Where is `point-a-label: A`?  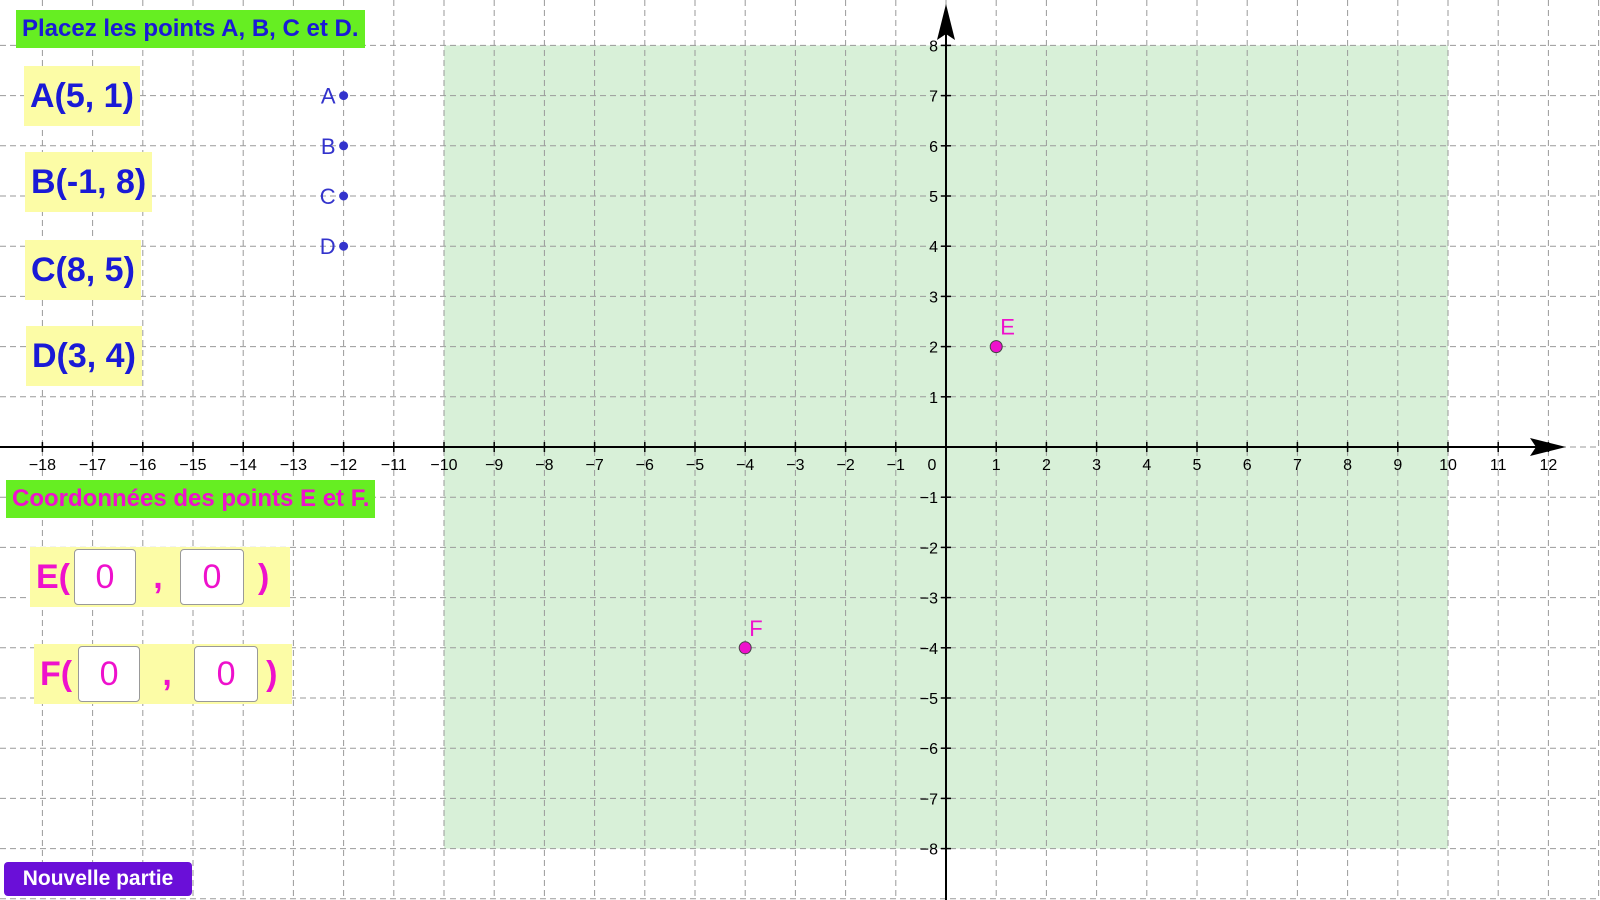 point-a-label: A is located at coordinates (328, 96).